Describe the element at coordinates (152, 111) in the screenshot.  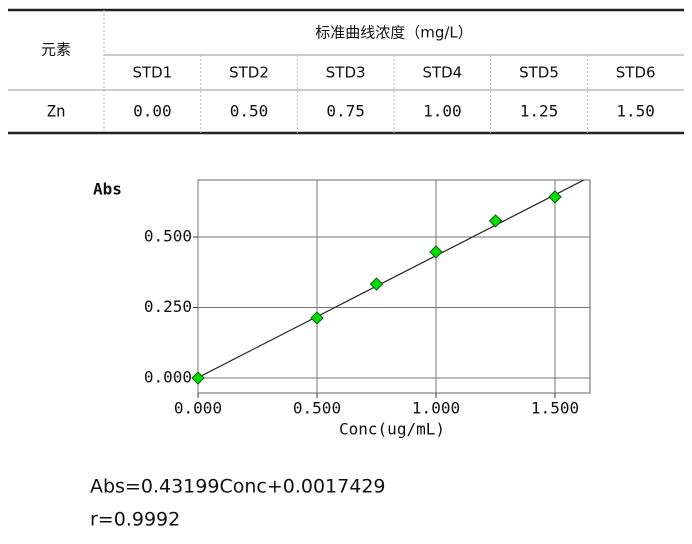
I see `table-cell: 0.00` at that location.